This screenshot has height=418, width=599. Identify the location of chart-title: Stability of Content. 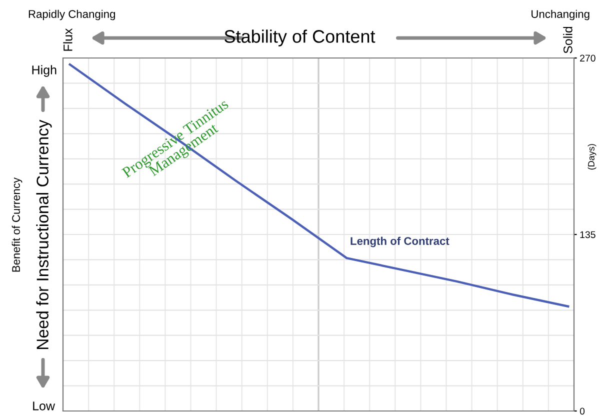
(300, 38).